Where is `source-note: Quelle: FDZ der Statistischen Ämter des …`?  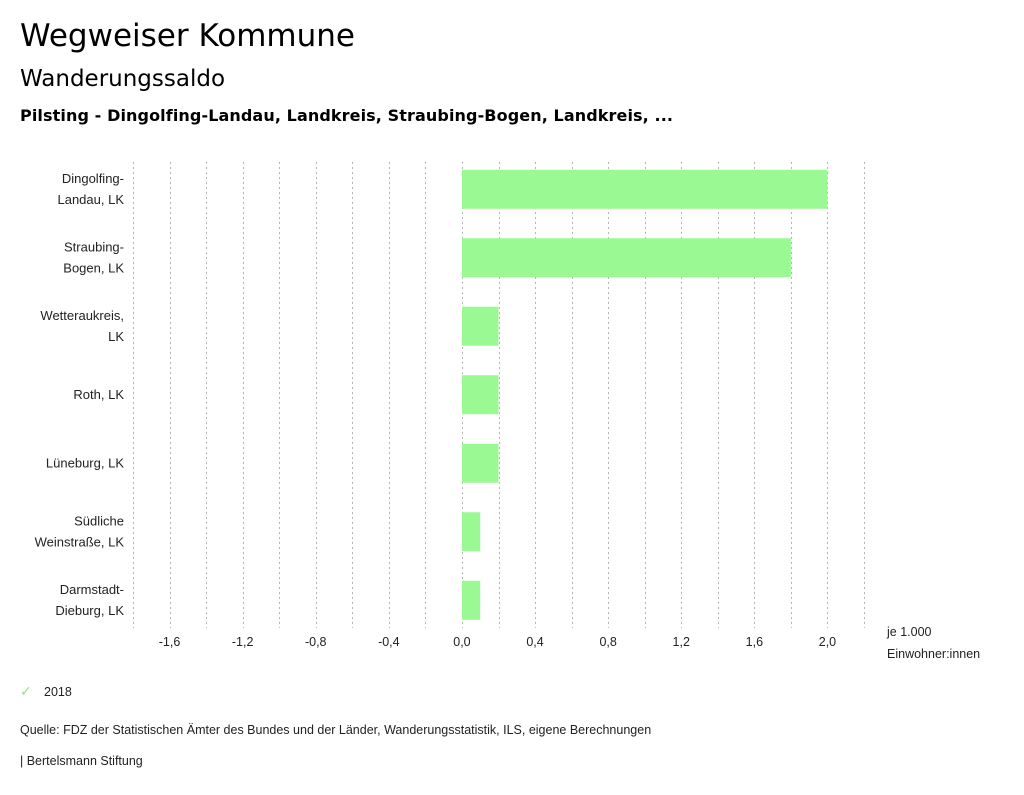 source-note: Quelle: FDZ der Statistischen Ämter des … is located at coordinates (336, 730).